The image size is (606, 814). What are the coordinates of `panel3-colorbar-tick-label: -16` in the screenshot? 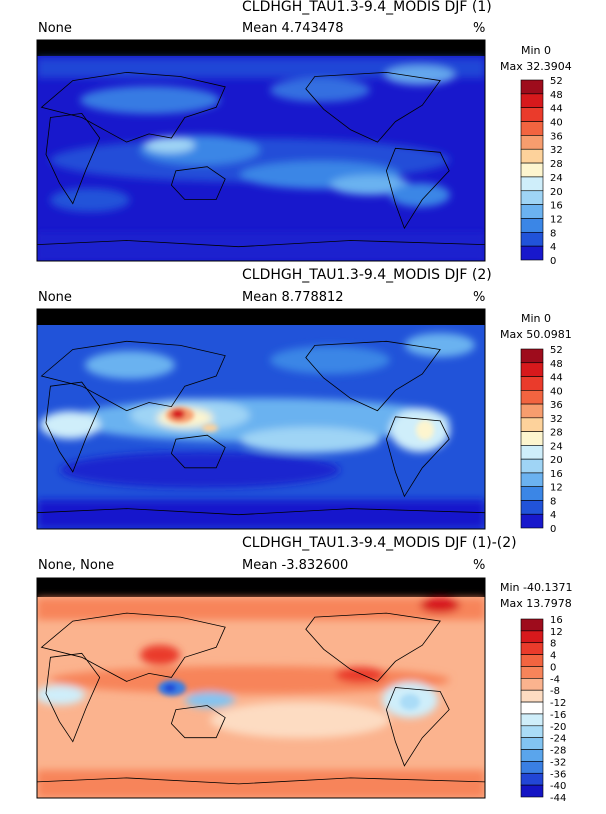 It's located at (558, 715).